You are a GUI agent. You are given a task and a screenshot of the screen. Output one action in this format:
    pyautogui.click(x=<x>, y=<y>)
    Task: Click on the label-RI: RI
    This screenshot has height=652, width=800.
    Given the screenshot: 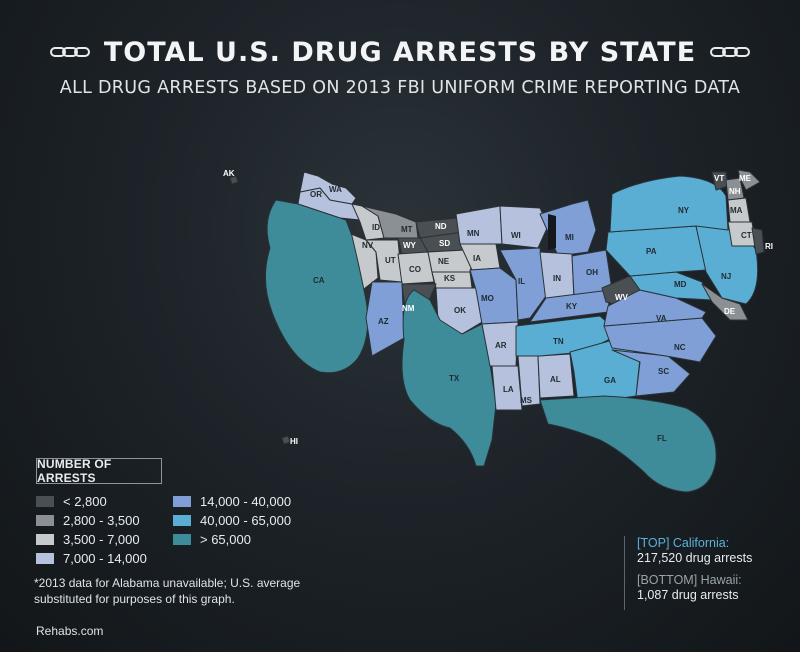 What is the action you would take?
    pyautogui.click(x=769, y=246)
    